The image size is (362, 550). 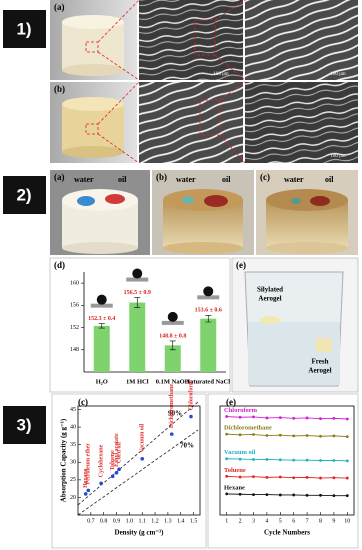 I want to click on point-label: Hexane, so click(x=86, y=478).